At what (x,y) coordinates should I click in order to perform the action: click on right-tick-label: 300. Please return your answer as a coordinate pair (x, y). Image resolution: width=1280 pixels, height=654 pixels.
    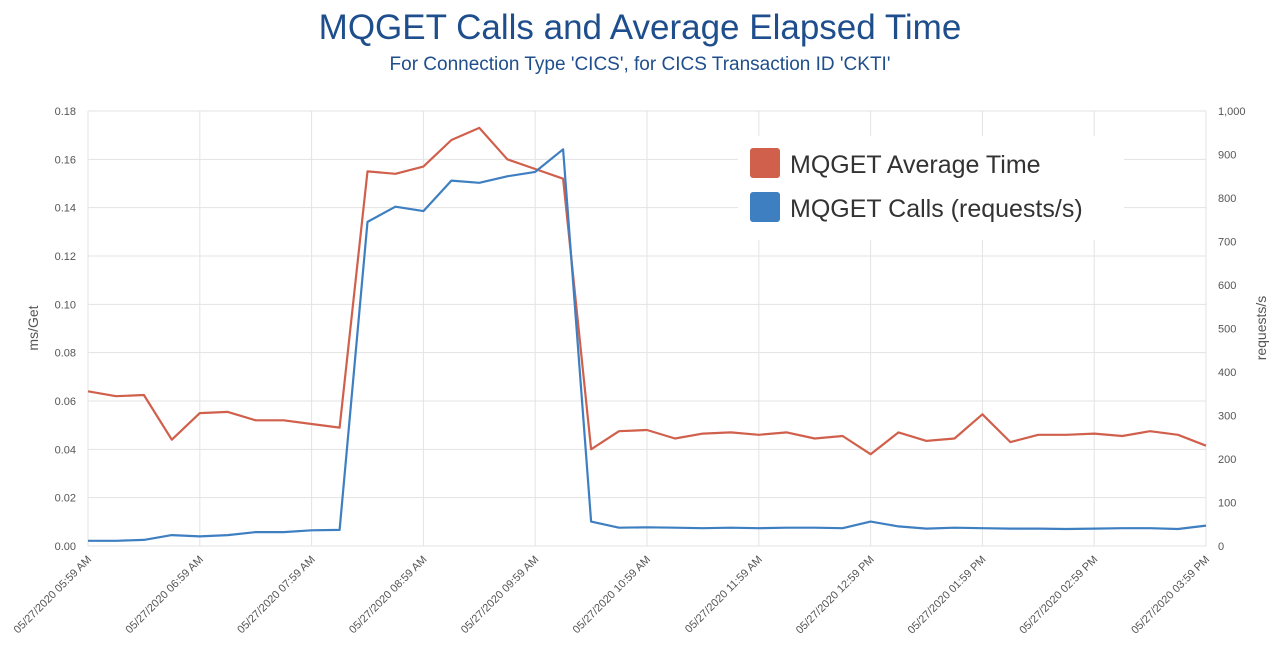
    Looking at the image, I should click on (1227, 417).